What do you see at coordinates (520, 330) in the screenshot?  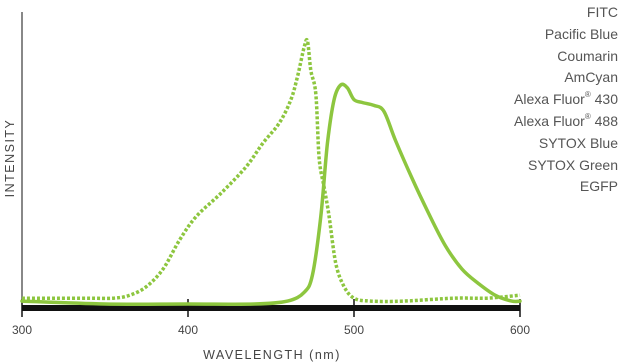 I see `x-tick-label: 600` at bounding box center [520, 330].